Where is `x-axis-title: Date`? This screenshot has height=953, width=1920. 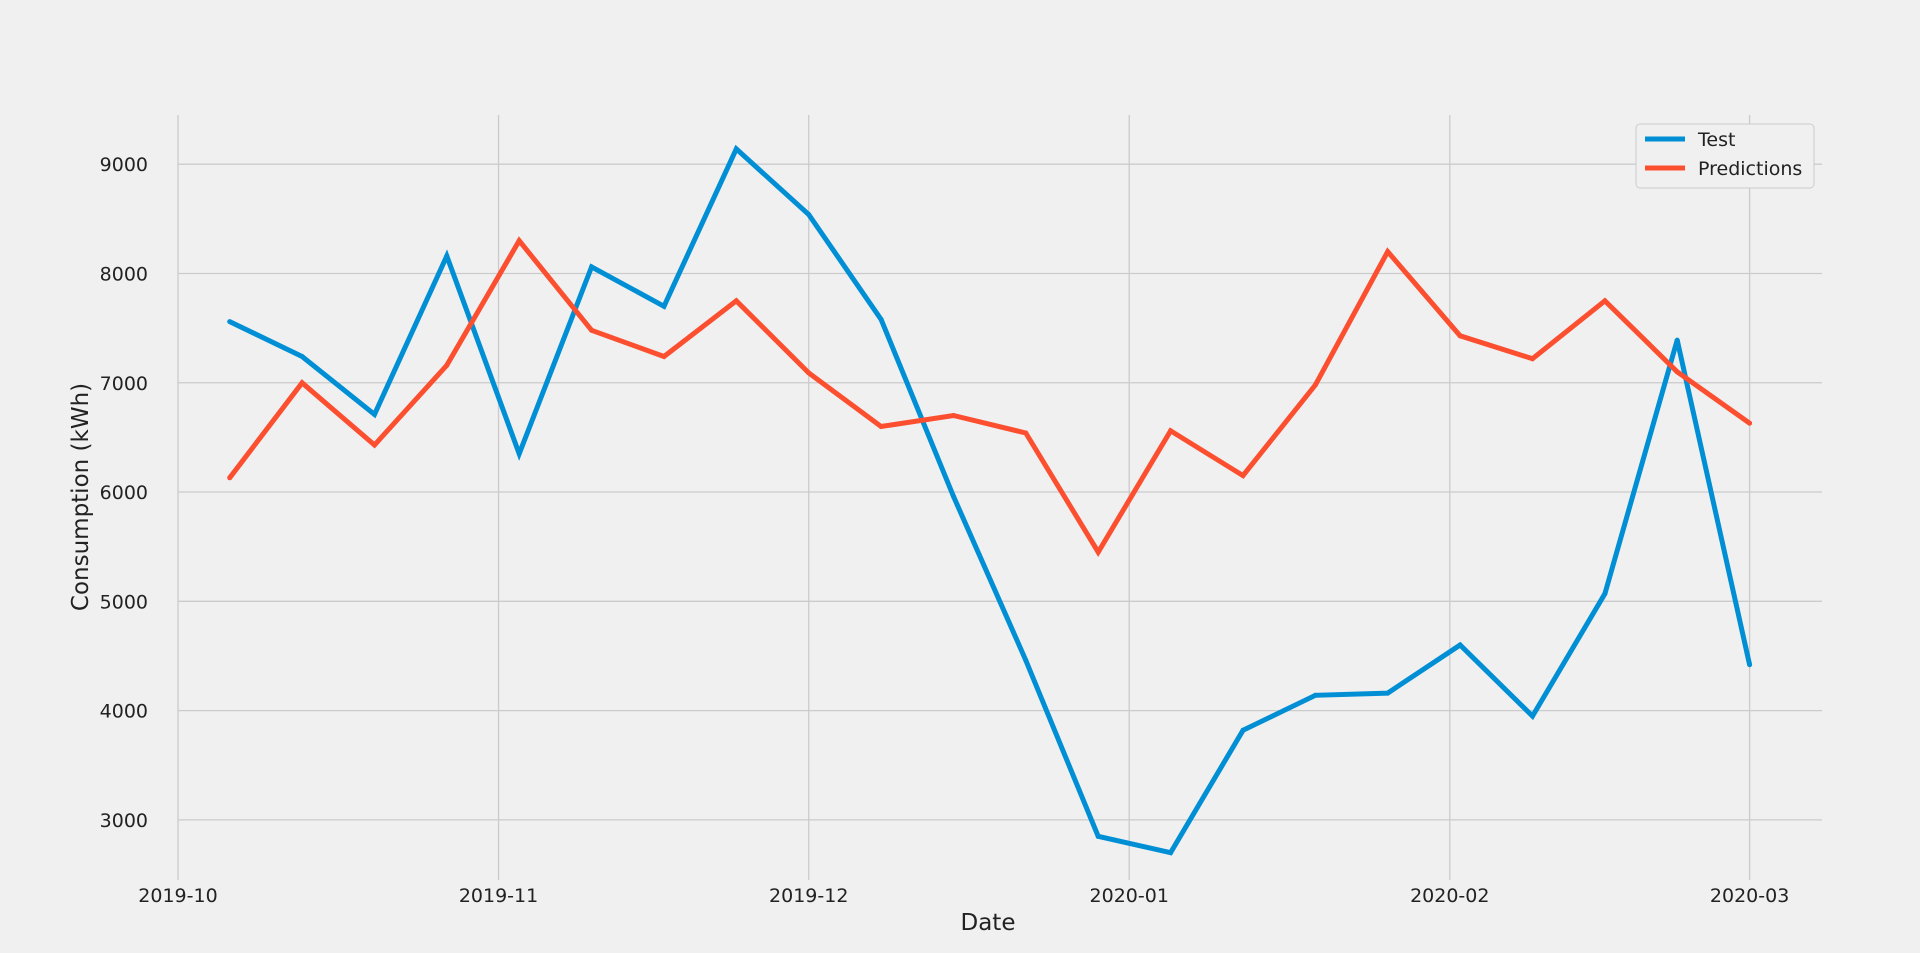 x-axis-title: Date is located at coordinates (988, 923).